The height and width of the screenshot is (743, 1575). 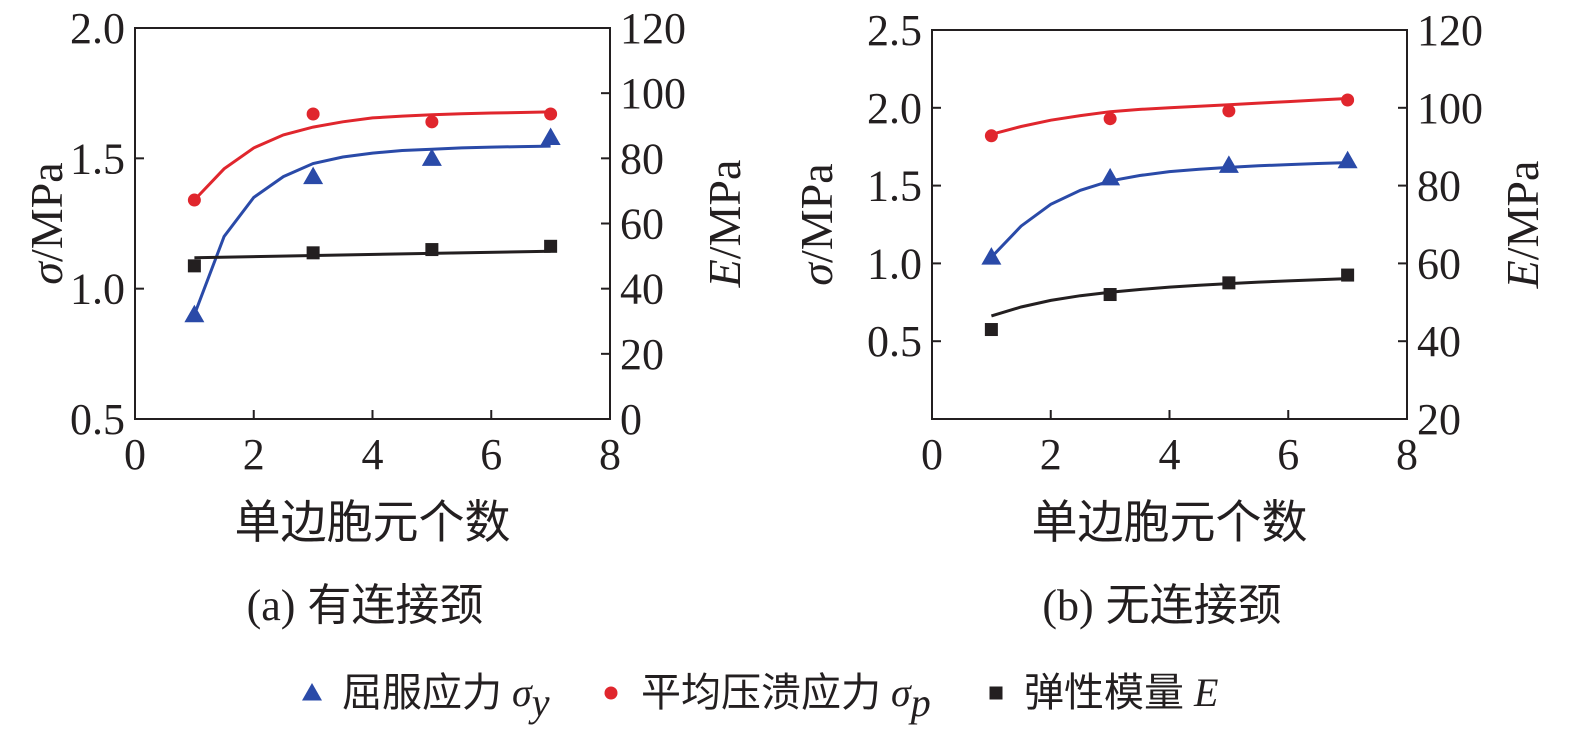 I want to click on panel-caption: (b) 无连接颈, so click(x=1161, y=605).